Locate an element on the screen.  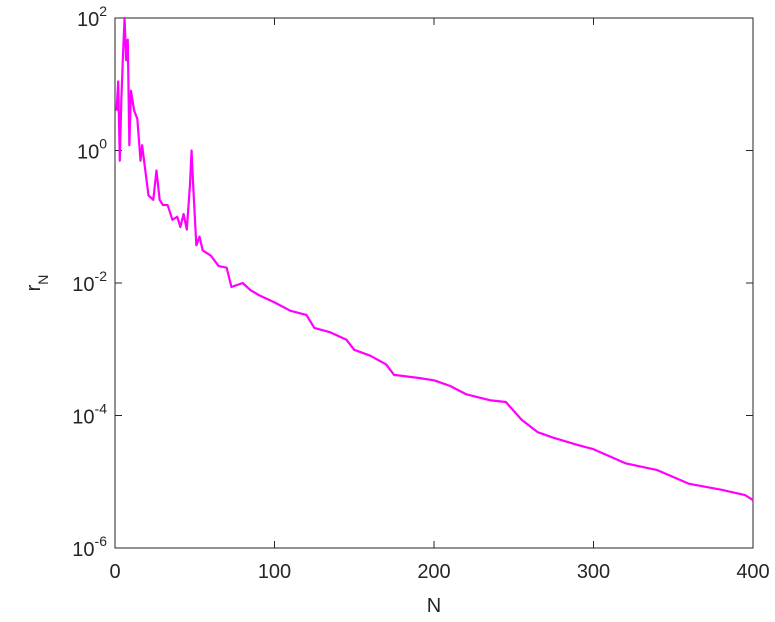
x-axis-label: N is located at coordinates (434, 606).